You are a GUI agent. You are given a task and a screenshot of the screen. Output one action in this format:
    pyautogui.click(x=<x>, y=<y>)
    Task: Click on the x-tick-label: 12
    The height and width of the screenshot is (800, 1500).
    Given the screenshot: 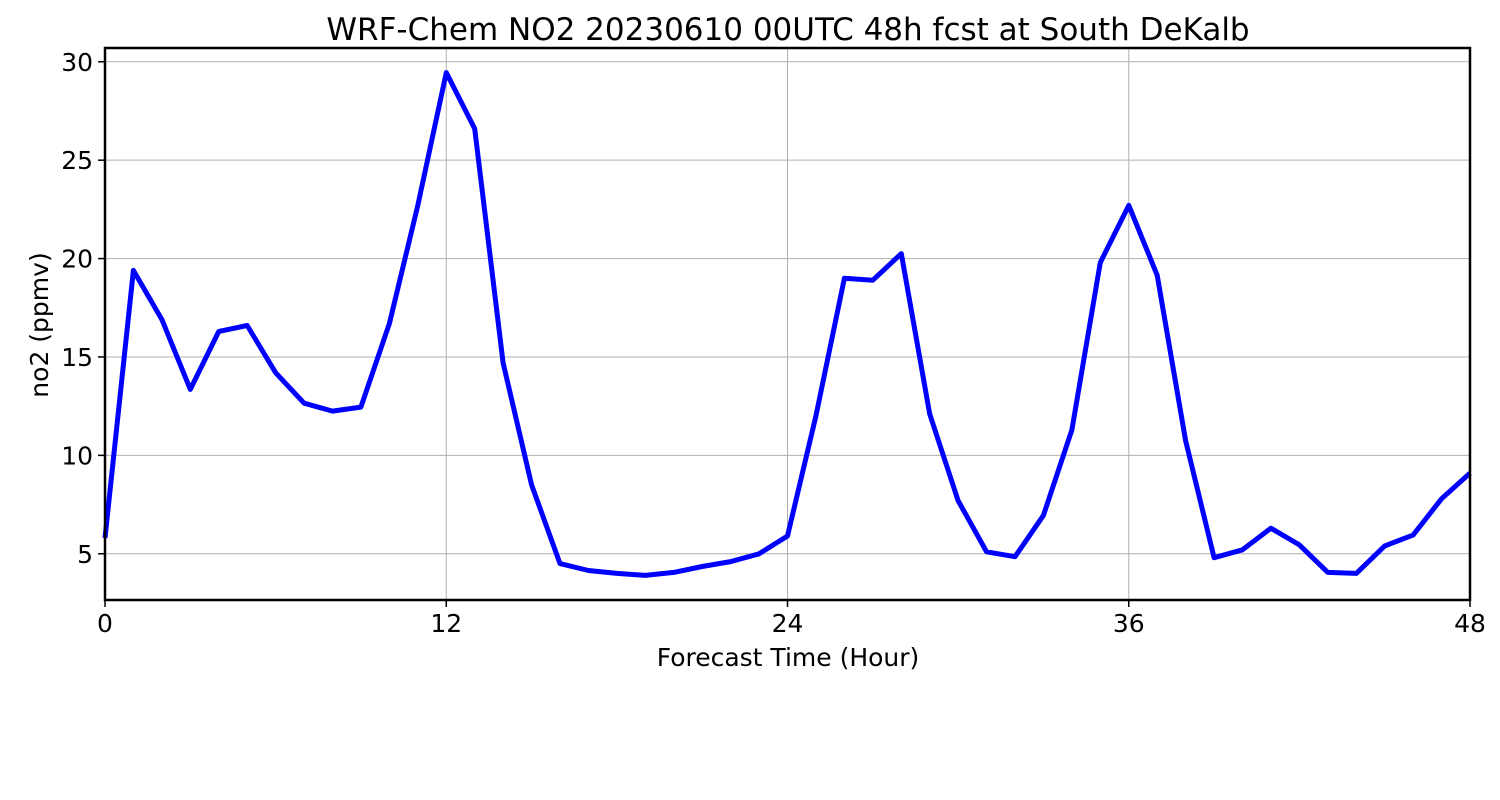 What is the action you would take?
    pyautogui.click(x=446, y=623)
    